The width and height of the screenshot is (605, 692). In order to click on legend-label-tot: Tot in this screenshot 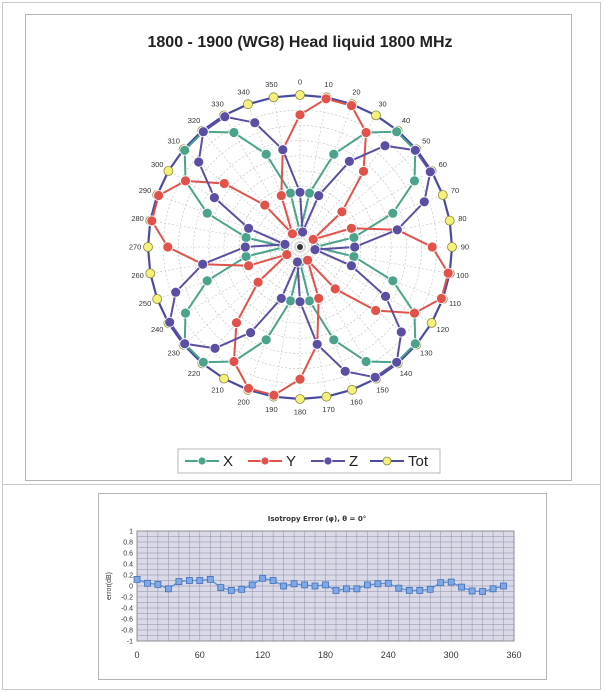, I will do `click(418, 461)`.